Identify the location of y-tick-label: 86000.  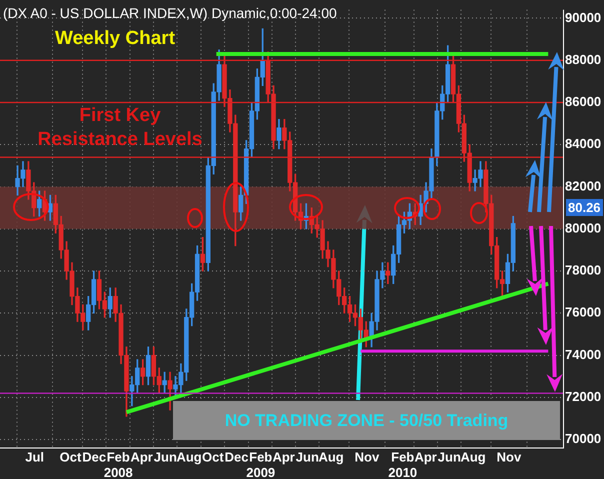
(583, 102).